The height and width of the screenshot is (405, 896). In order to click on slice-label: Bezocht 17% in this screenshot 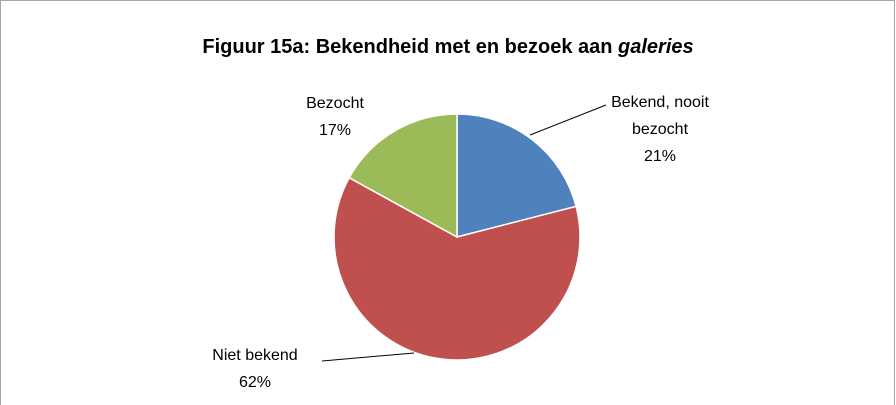, I will do `click(335, 117)`.